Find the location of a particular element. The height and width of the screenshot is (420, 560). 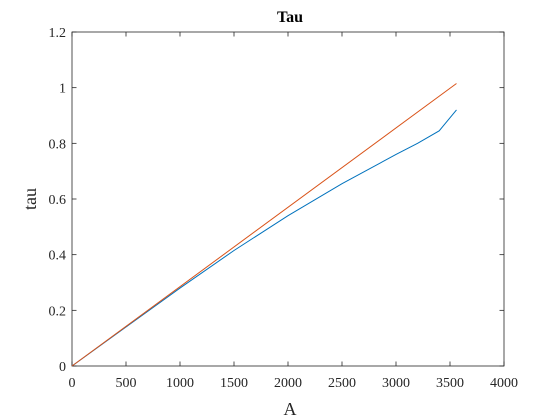

x-tick-label: 3500 is located at coordinates (450, 383).